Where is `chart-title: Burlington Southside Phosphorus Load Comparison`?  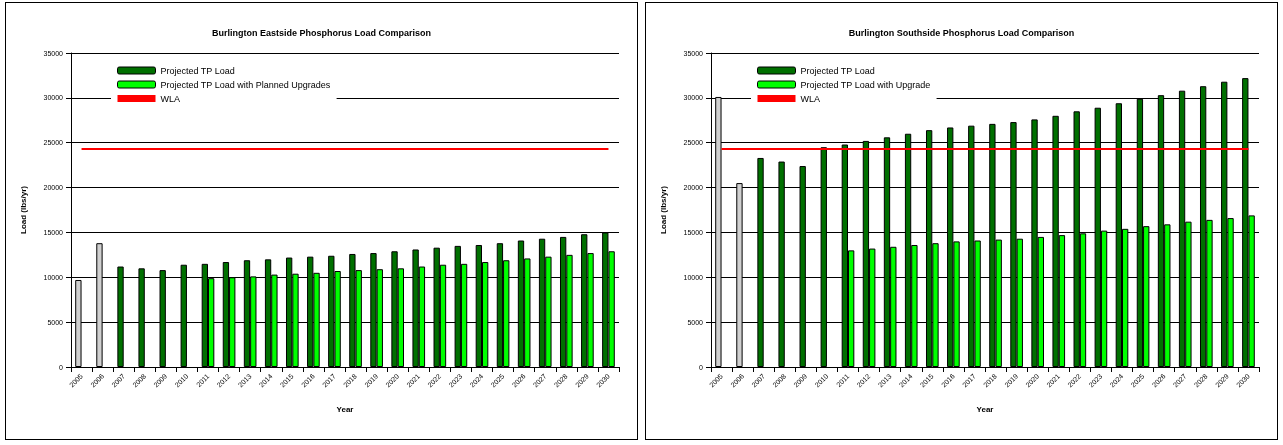 chart-title: Burlington Southside Phosphorus Load Comparison is located at coordinates (961, 32).